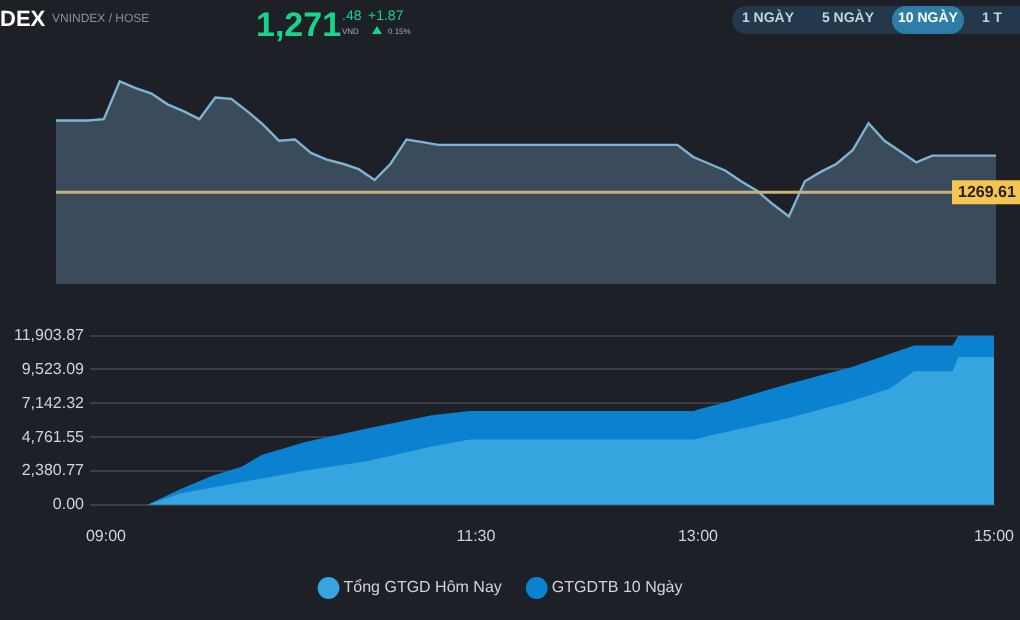  What do you see at coordinates (476, 535) in the screenshot?
I see `x-tick-label: 11:30` at bounding box center [476, 535].